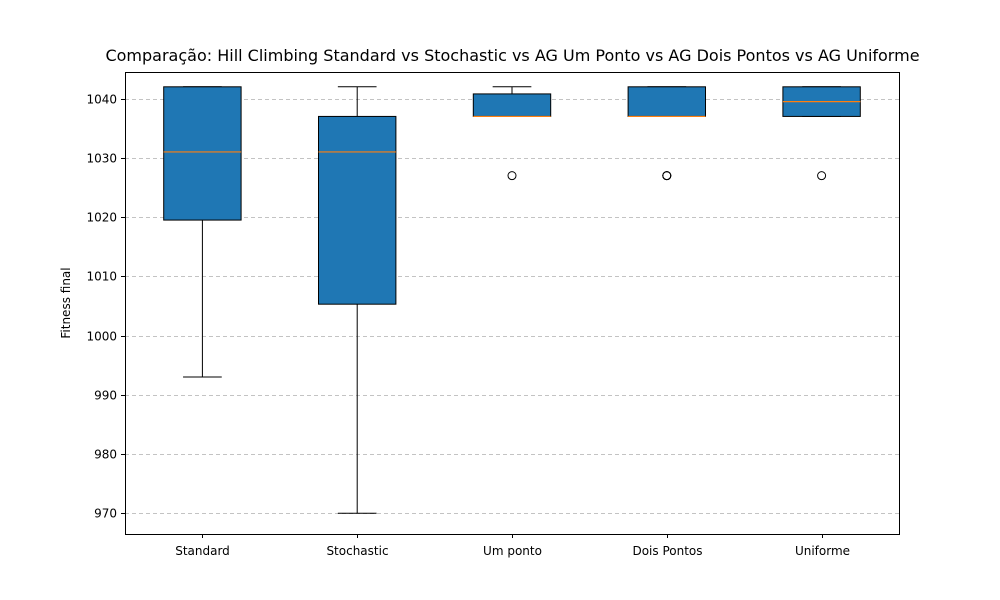 This screenshot has width=1000, height=600. What do you see at coordinates (667, 551) in the screenshot?
I see `x-tick-label: Dois Pontos` at bounding box center [667, 551].